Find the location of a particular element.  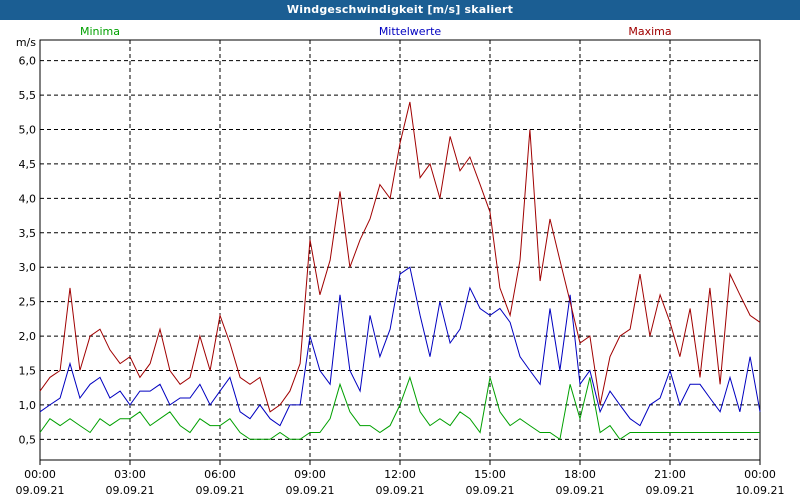

y-tick-label: 2,0 is located at coordinates (28, 336).